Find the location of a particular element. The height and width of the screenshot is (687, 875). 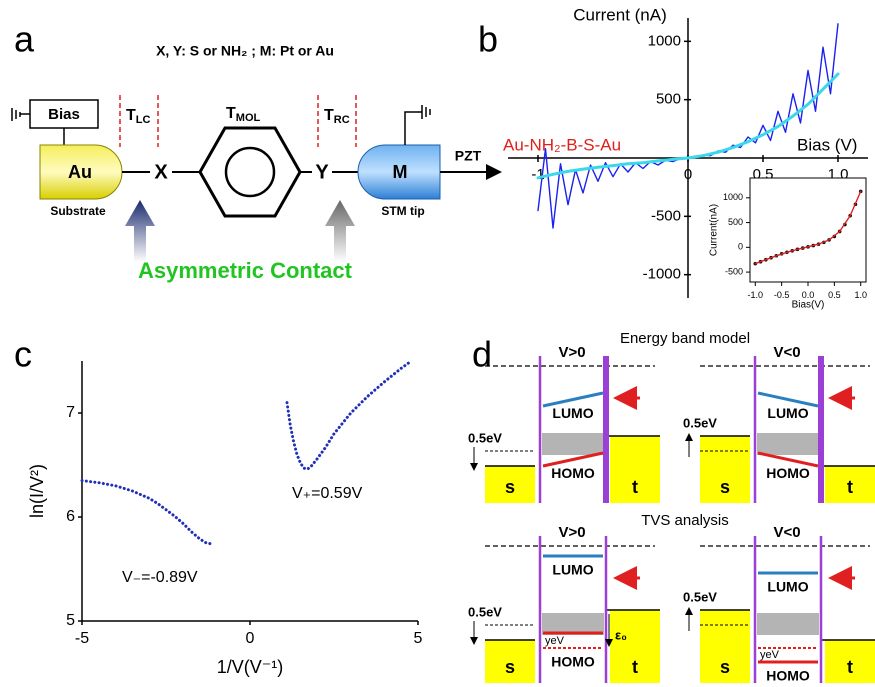

t-lc: TLC is located at coordinates (138, 116).